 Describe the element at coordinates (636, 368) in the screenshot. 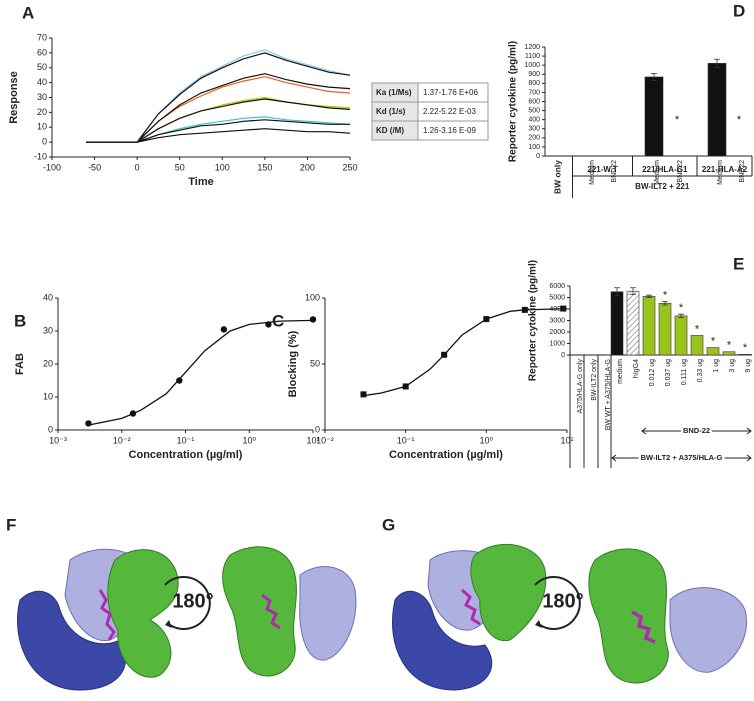

I see `x-tick-label: hIgG4` at that location.